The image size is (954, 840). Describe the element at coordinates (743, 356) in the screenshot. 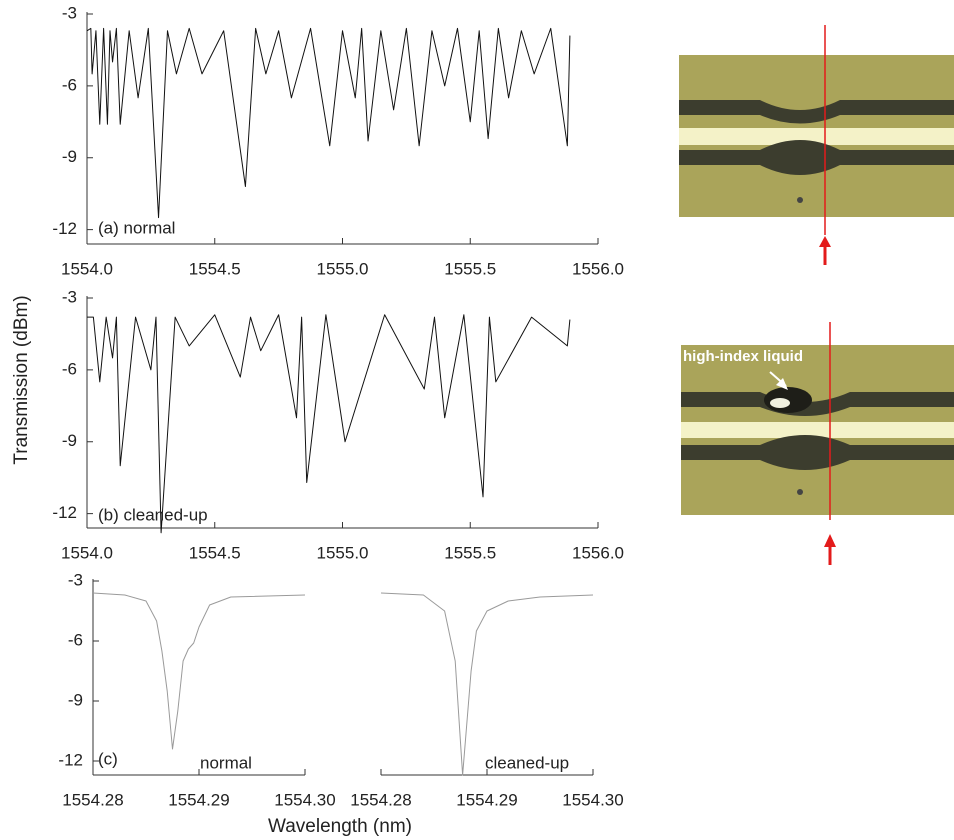

I see `image-annotation: high-index liquid` at that location.